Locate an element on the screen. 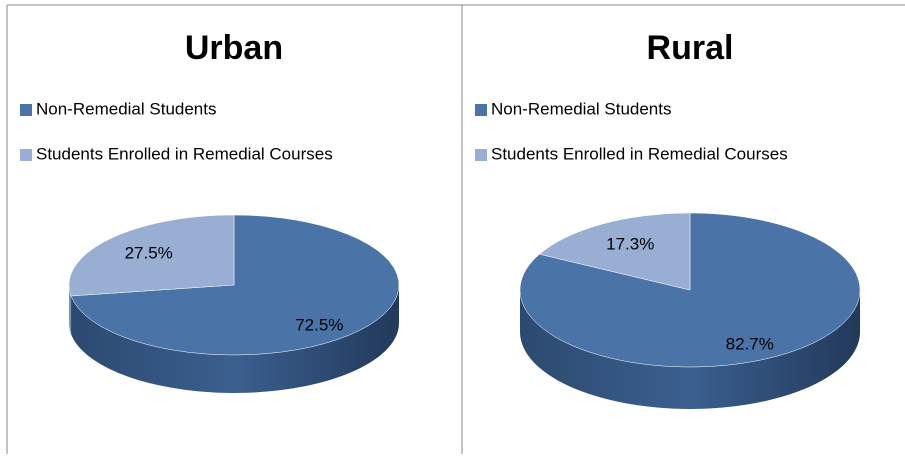 This screenshot has width=905, height=459. data-label: 82.7% is located at coordinates (750, 343).